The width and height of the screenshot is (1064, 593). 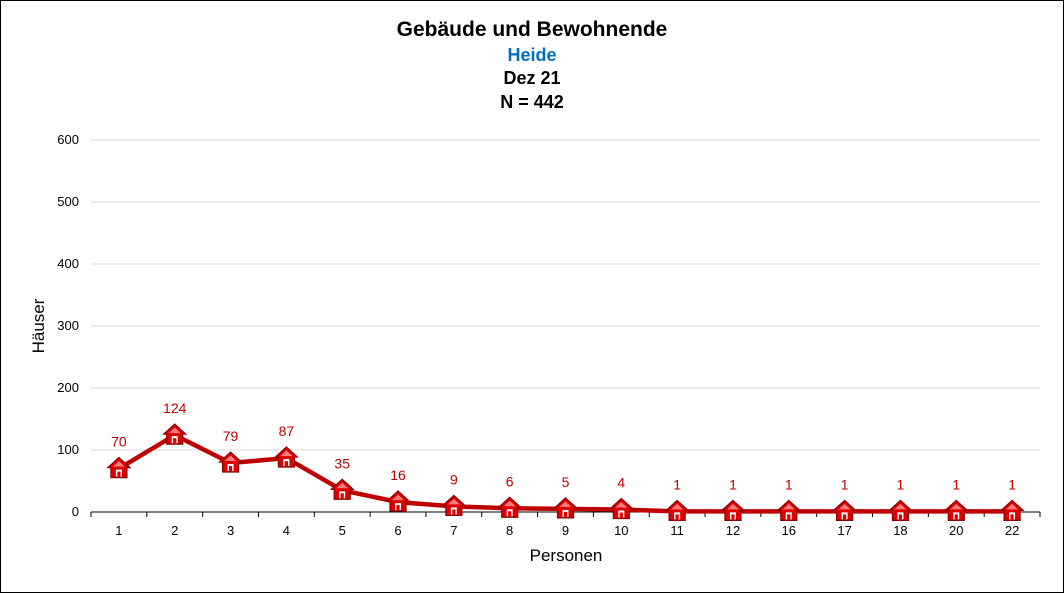 I want to click on data-label: 70, so click(x=119, y=442).